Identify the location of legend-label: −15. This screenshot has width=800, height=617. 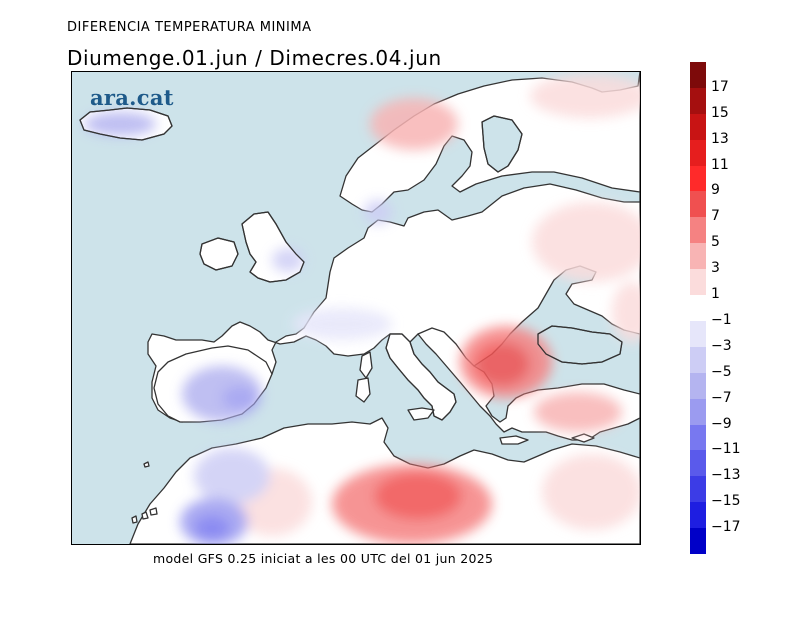
(726, 501).